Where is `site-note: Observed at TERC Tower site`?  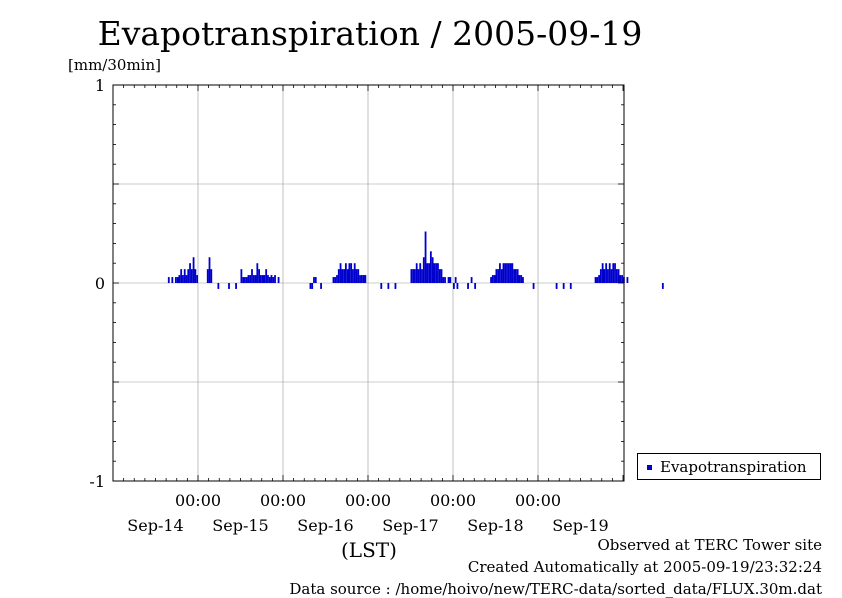 site-note: Observed at TERC Tower site is located at coordinates (709, 545).